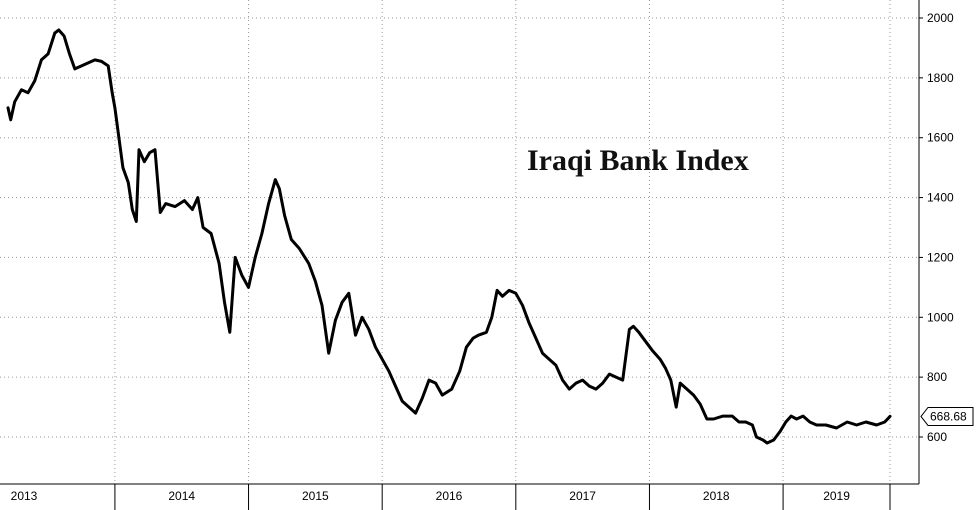 Image resolution: width=976 pixels, height=510 pixels. Describe the element at coordinates (836, 496) in the screenshot. I see `x-tick-label: 2019` at that location.